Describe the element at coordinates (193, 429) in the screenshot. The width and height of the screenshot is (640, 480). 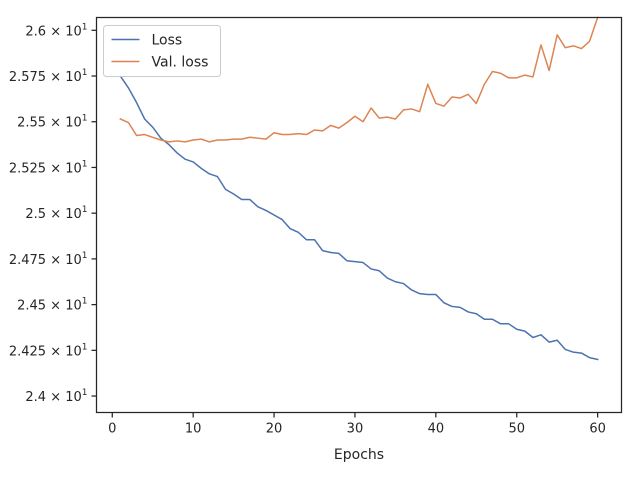
I see `x-tick-label: 10` at that location.